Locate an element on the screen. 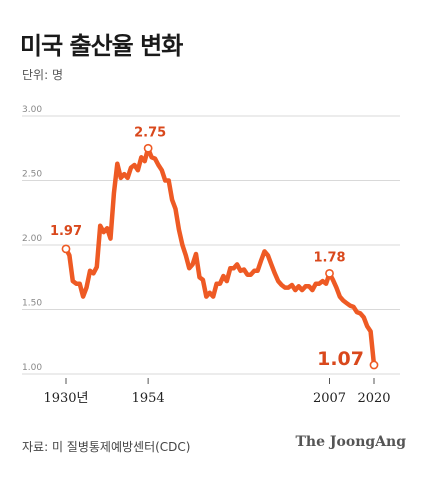 This screenshot has height=477, width=430. y-tick-label: 1.00 is located at coordinates (32, 368).